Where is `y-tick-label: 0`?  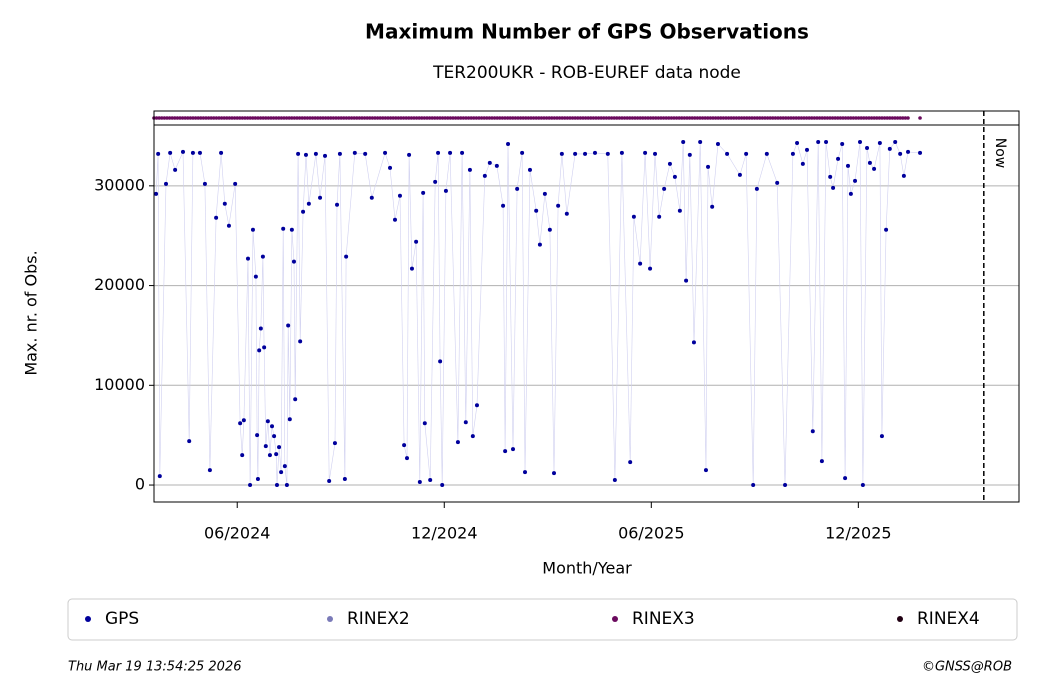 y-tick-label: 0 is located at coordinates (140, 484).